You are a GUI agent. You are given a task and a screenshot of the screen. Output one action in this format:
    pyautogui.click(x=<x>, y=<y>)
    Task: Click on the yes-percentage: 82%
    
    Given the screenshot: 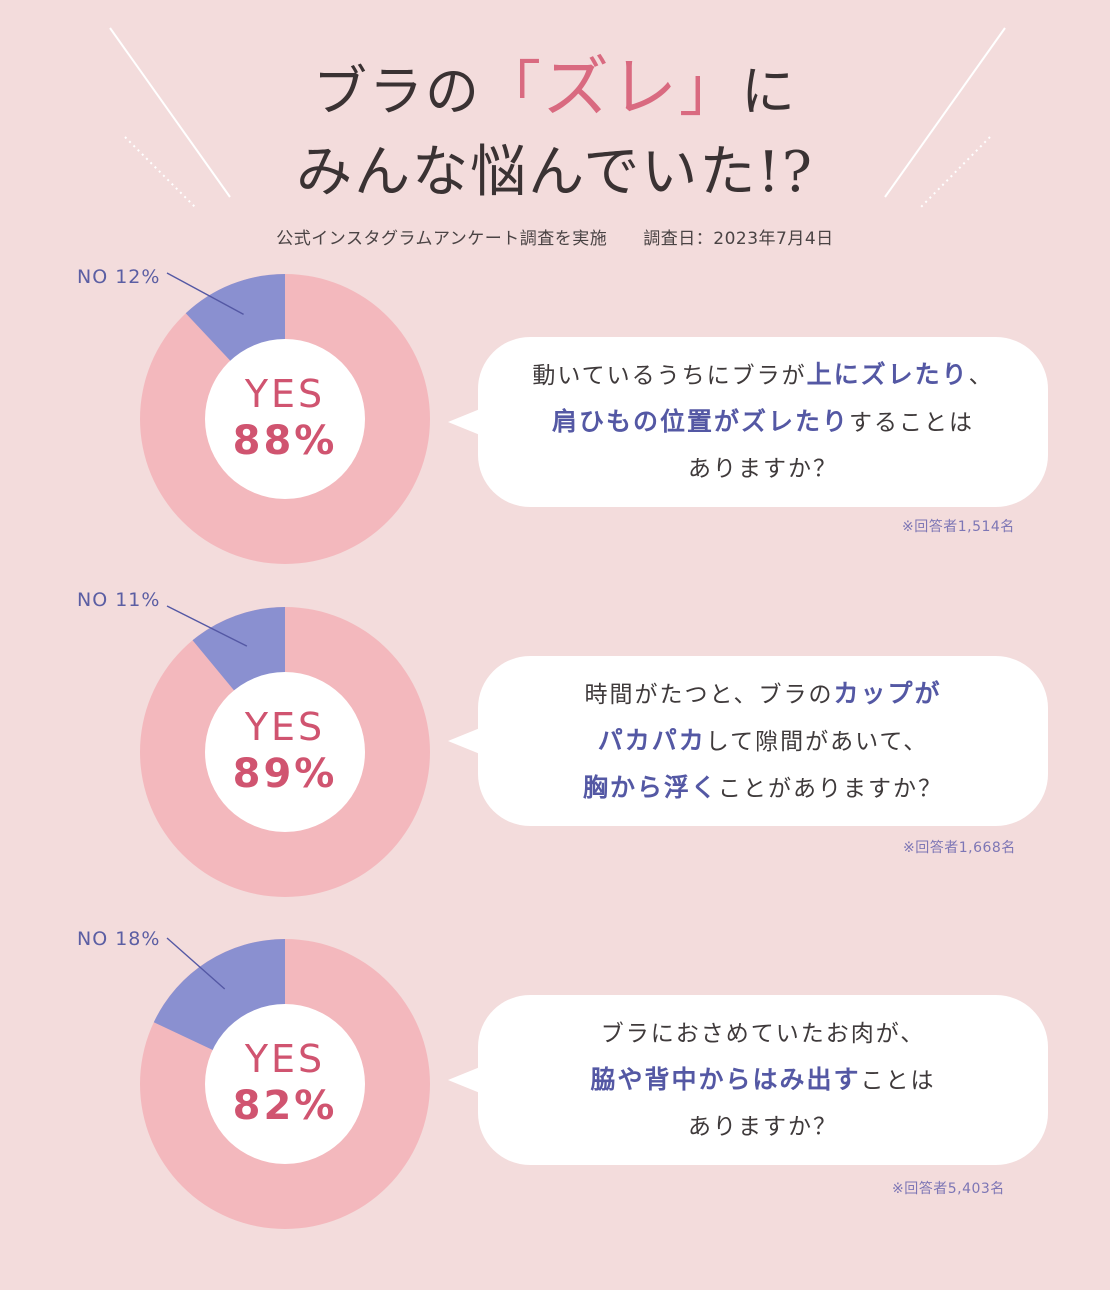 What is the action you would take?
    pyautogui.click(x=285, y=1106)
    